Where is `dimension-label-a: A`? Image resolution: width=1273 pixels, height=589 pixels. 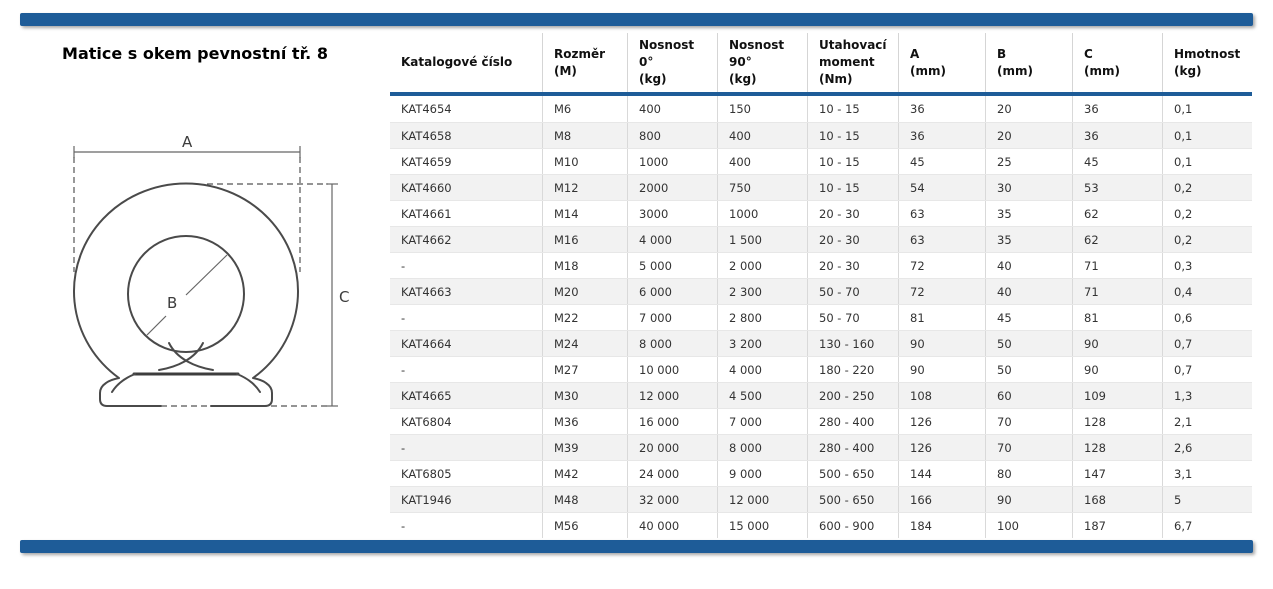 dimension-label-a: A is located at coordinates (187, 142).